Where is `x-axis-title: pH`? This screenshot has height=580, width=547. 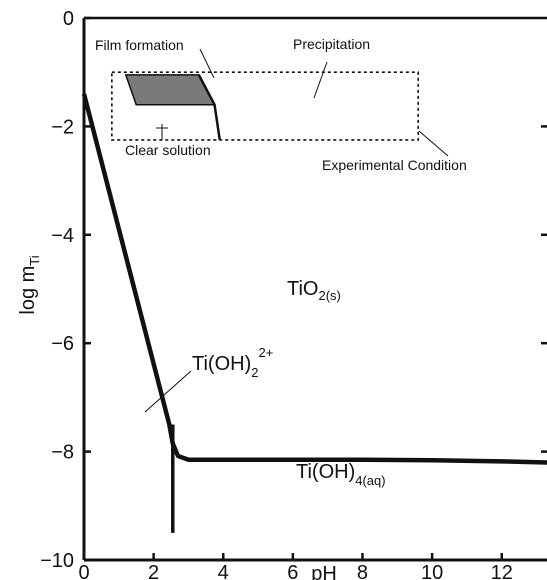
x-axis-title: pH is located at coordinates (324, 571).